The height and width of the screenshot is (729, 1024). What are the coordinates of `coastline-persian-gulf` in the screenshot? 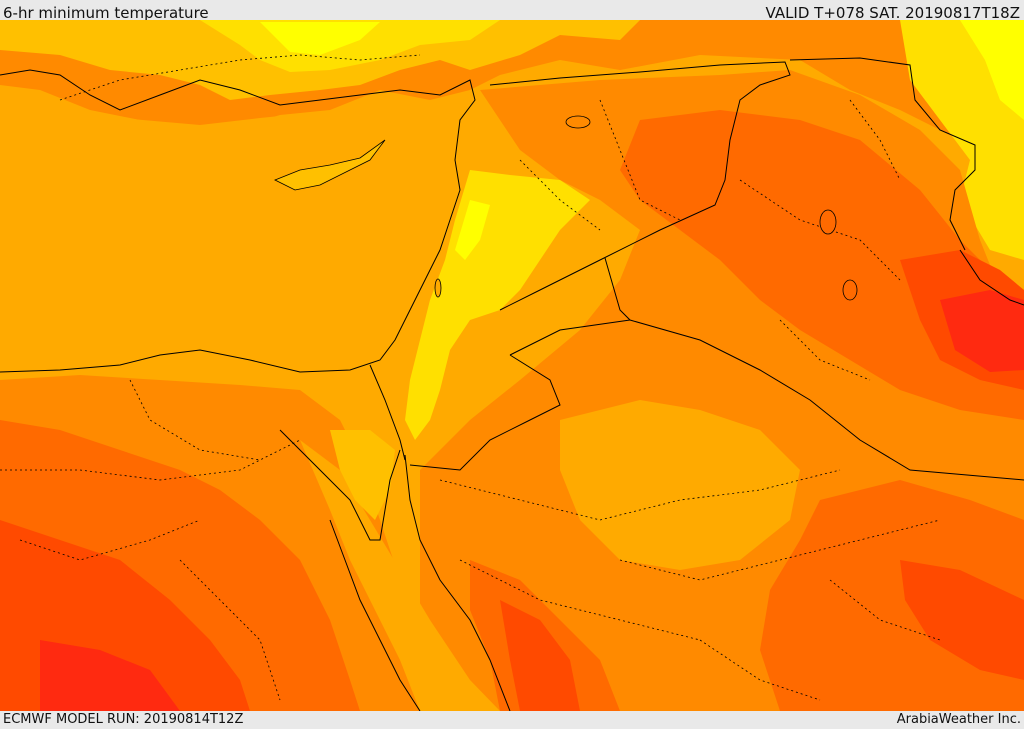 It's located at (991, 277).